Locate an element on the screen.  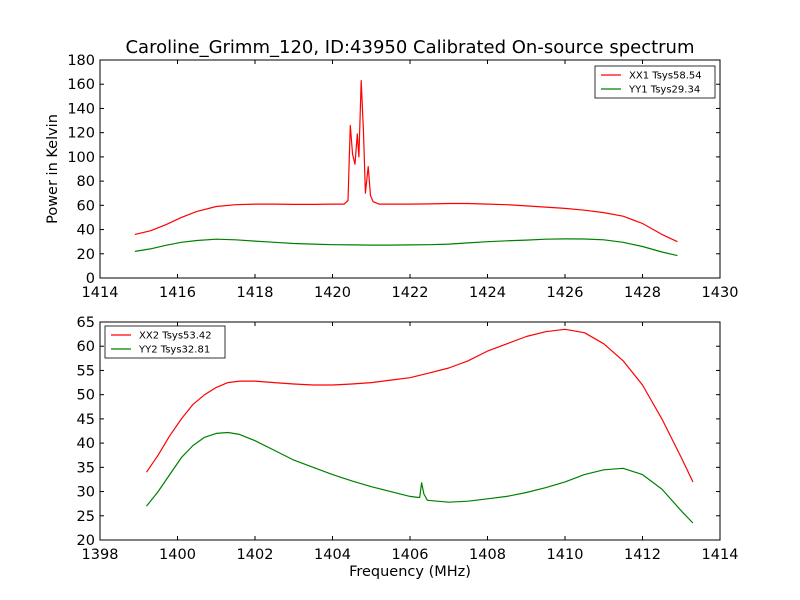
legend: XX1 Tsys58.54 YY1 Tsys29.34 is located at coordinates (655, 82).